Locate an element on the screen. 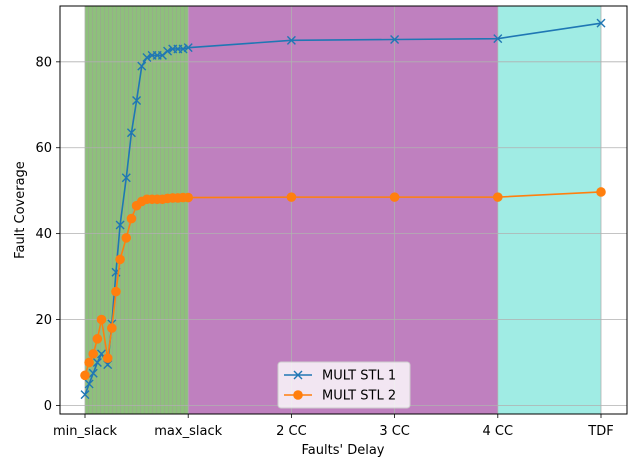 The image size is (634, 462). legend-label: MULT STL 1 is located at coordinates (359, 376).